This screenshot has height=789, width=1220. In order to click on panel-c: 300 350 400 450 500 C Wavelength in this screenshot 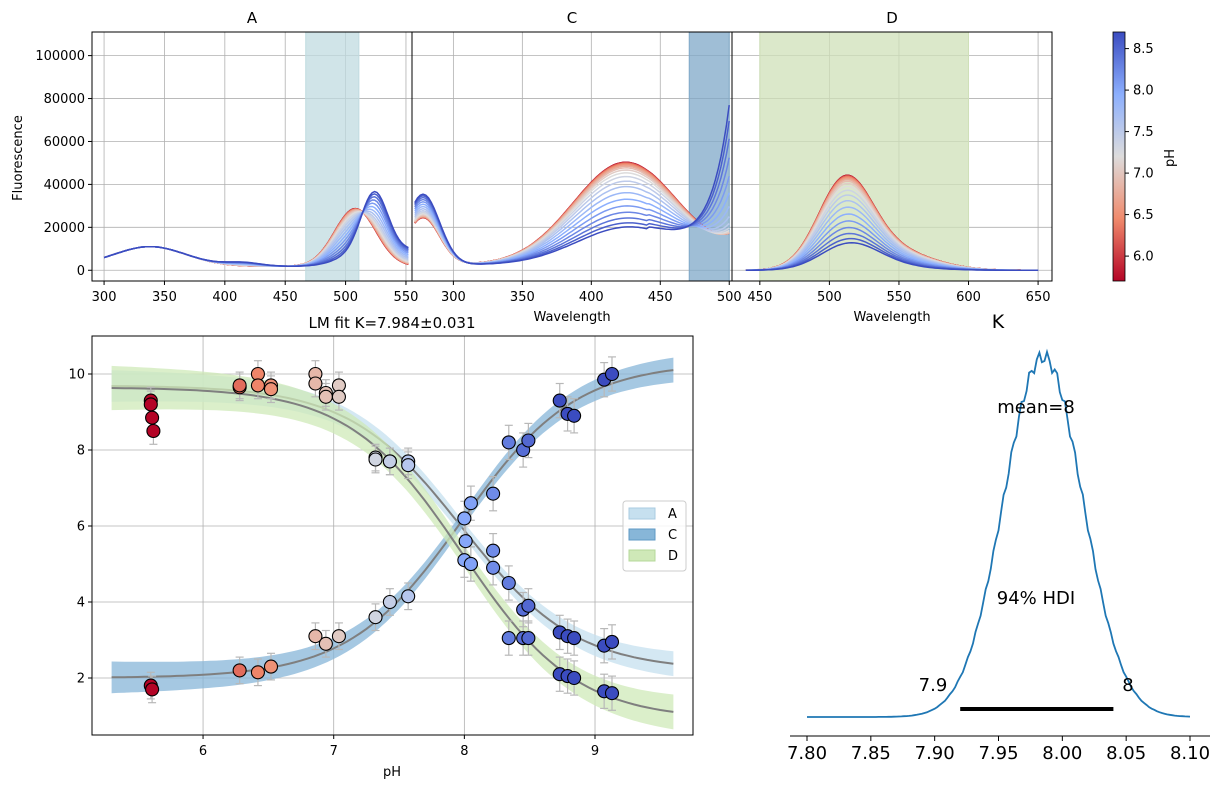, I will do `click(576, 167)`.